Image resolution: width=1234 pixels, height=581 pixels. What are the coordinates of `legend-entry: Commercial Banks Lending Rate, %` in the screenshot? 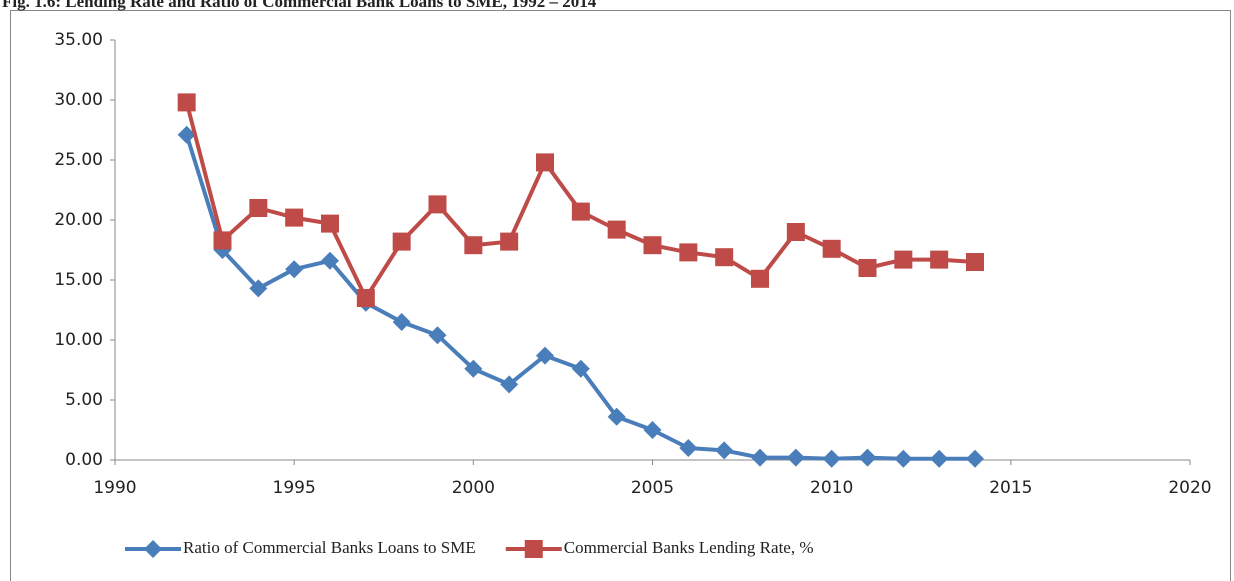 It's located at (659, 548).